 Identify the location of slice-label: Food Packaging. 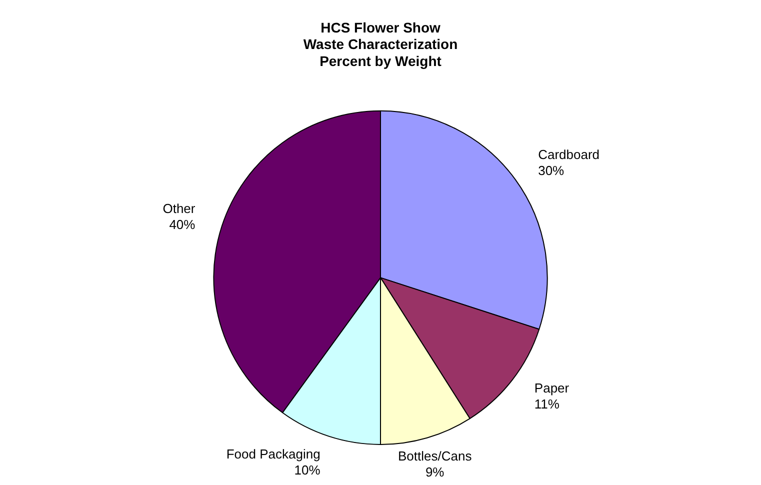
(273, 454).